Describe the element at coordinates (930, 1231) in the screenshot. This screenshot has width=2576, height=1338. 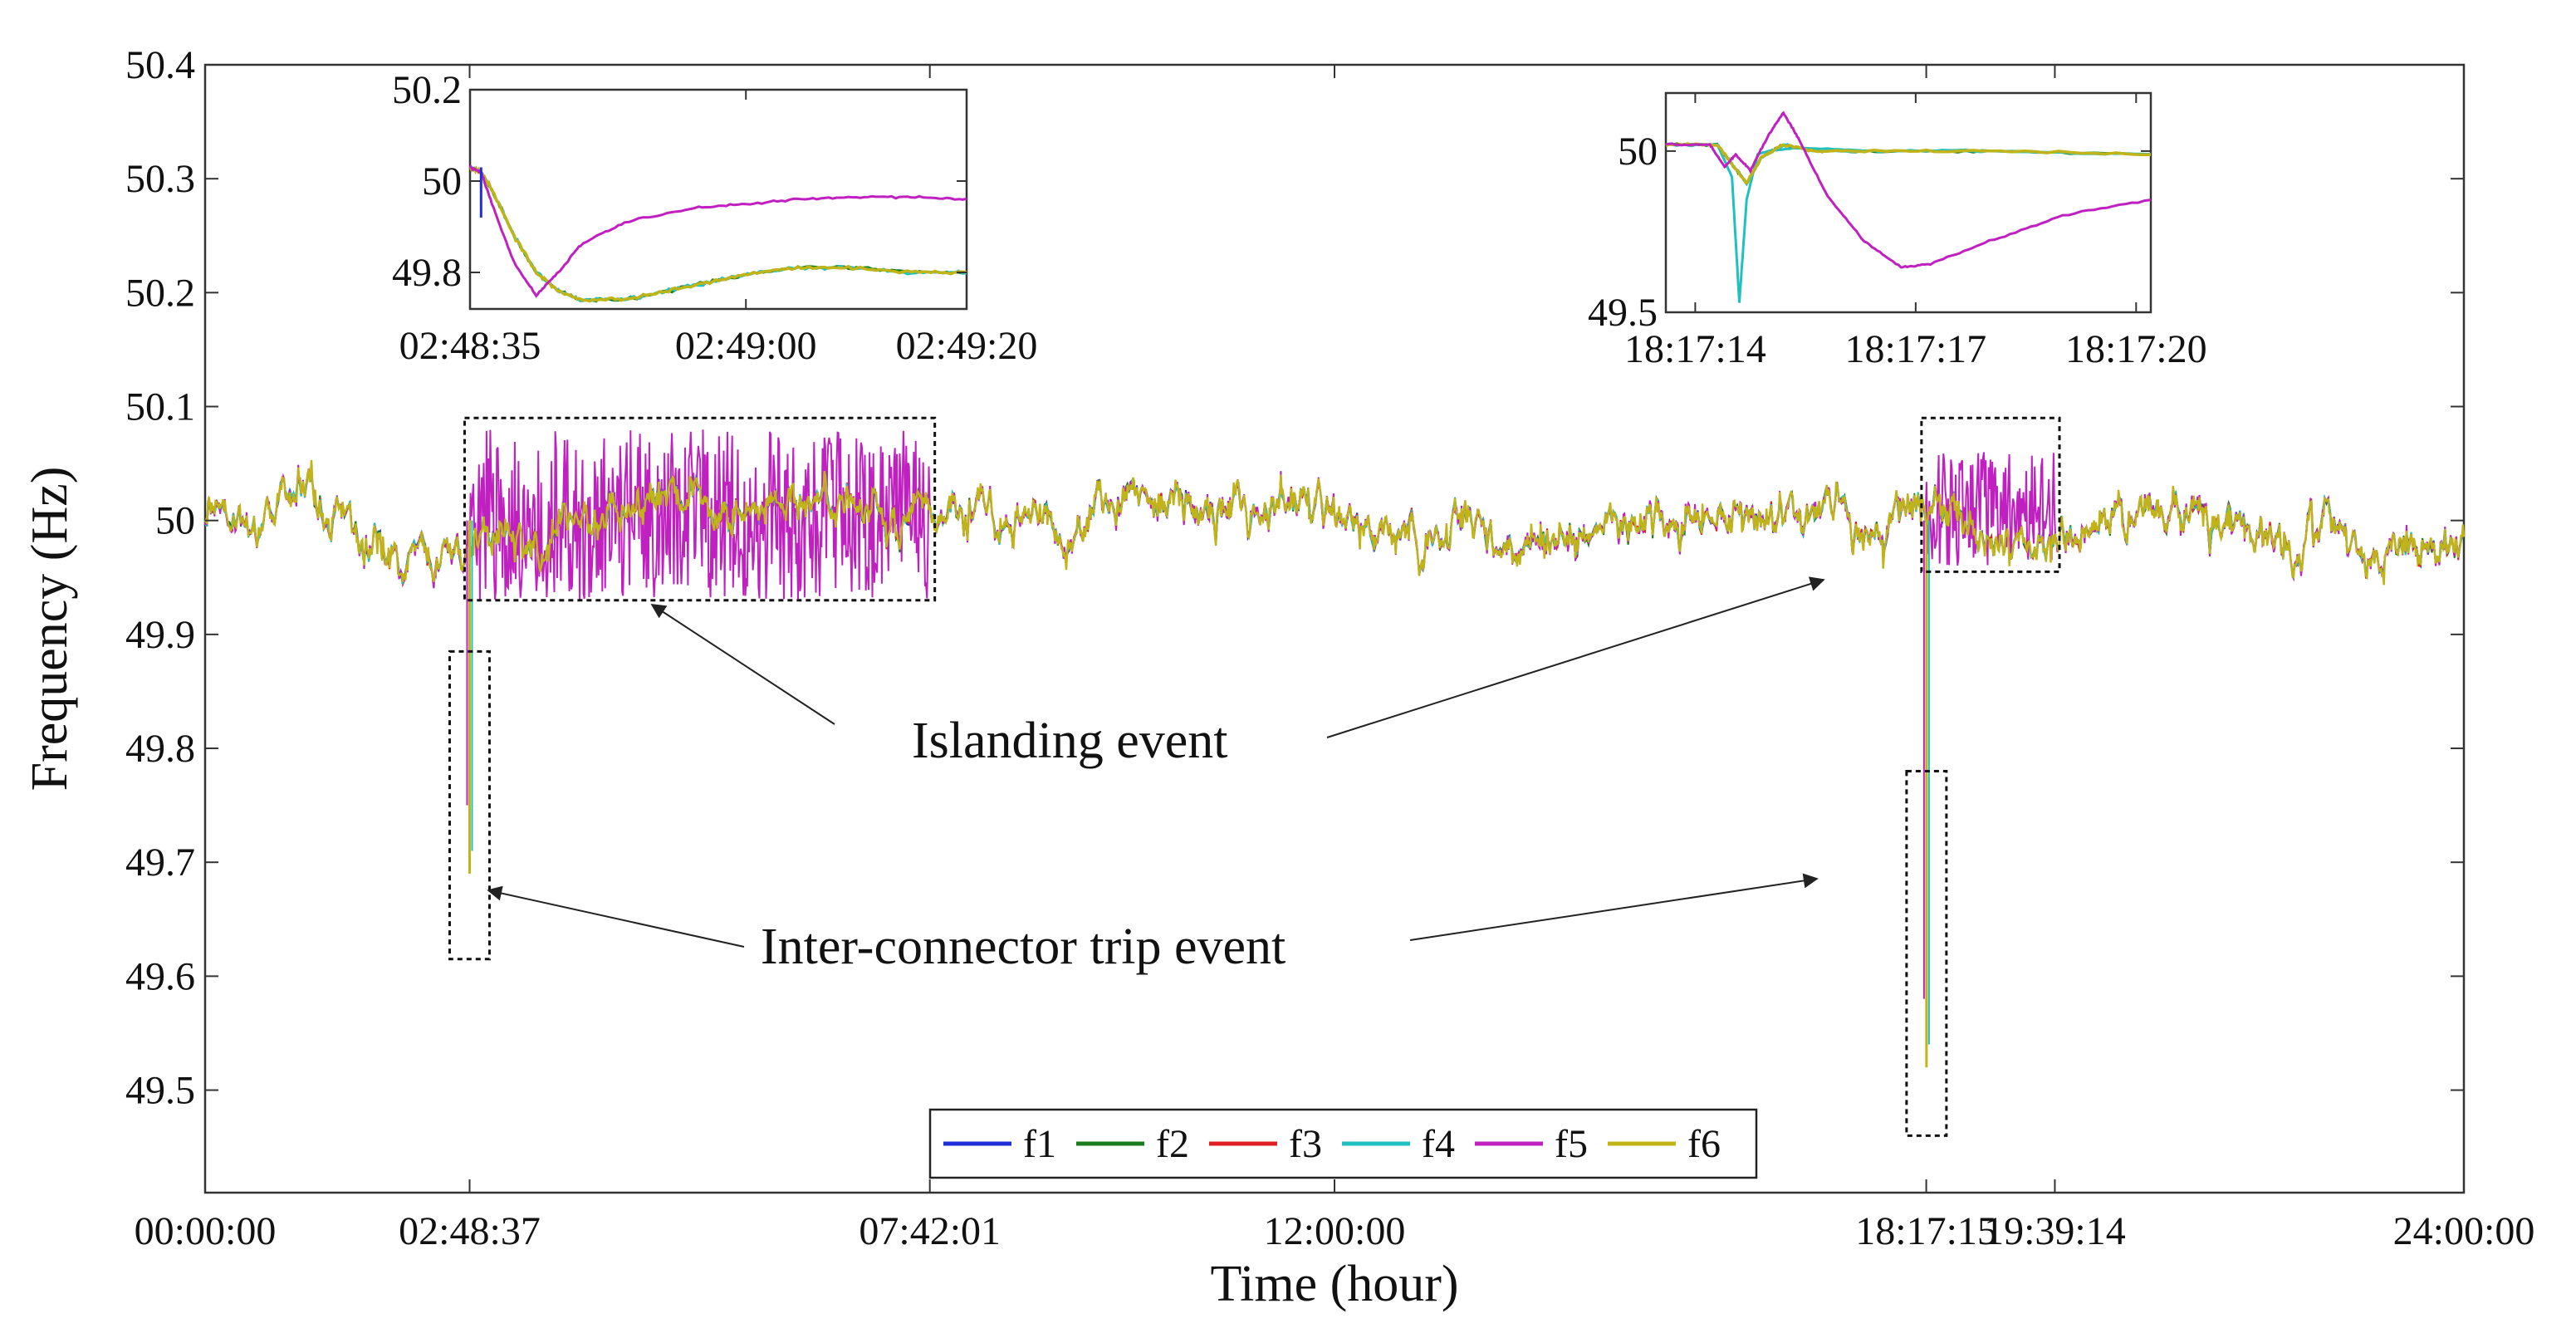
I see `x-tick-label: 07:42:01` at that location.